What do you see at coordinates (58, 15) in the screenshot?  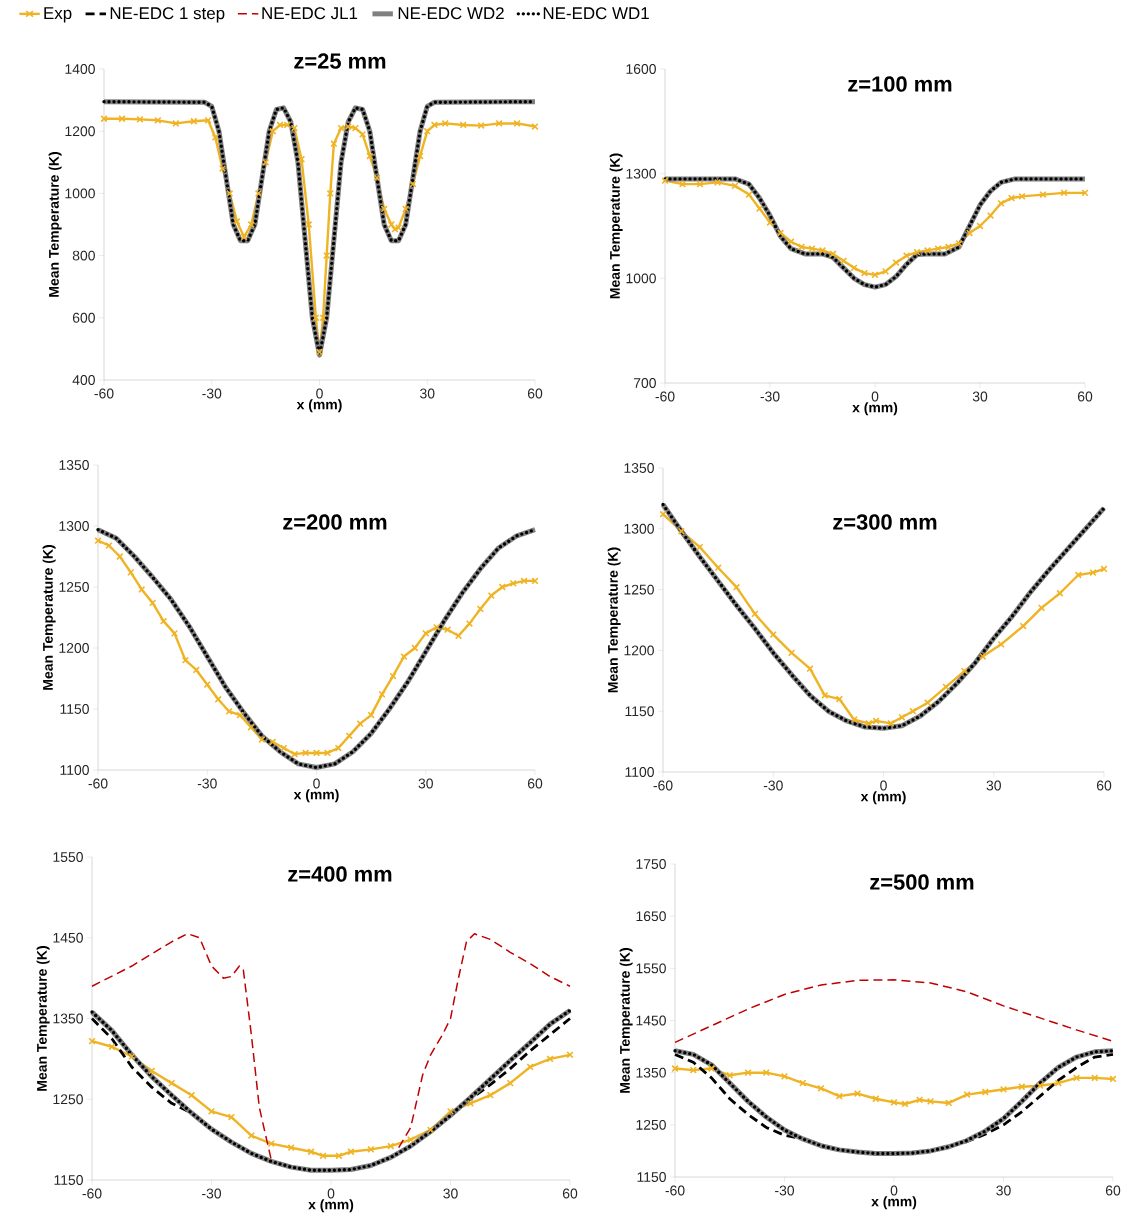 I see `legend-label: Exp` at bounding box center [58, 15].